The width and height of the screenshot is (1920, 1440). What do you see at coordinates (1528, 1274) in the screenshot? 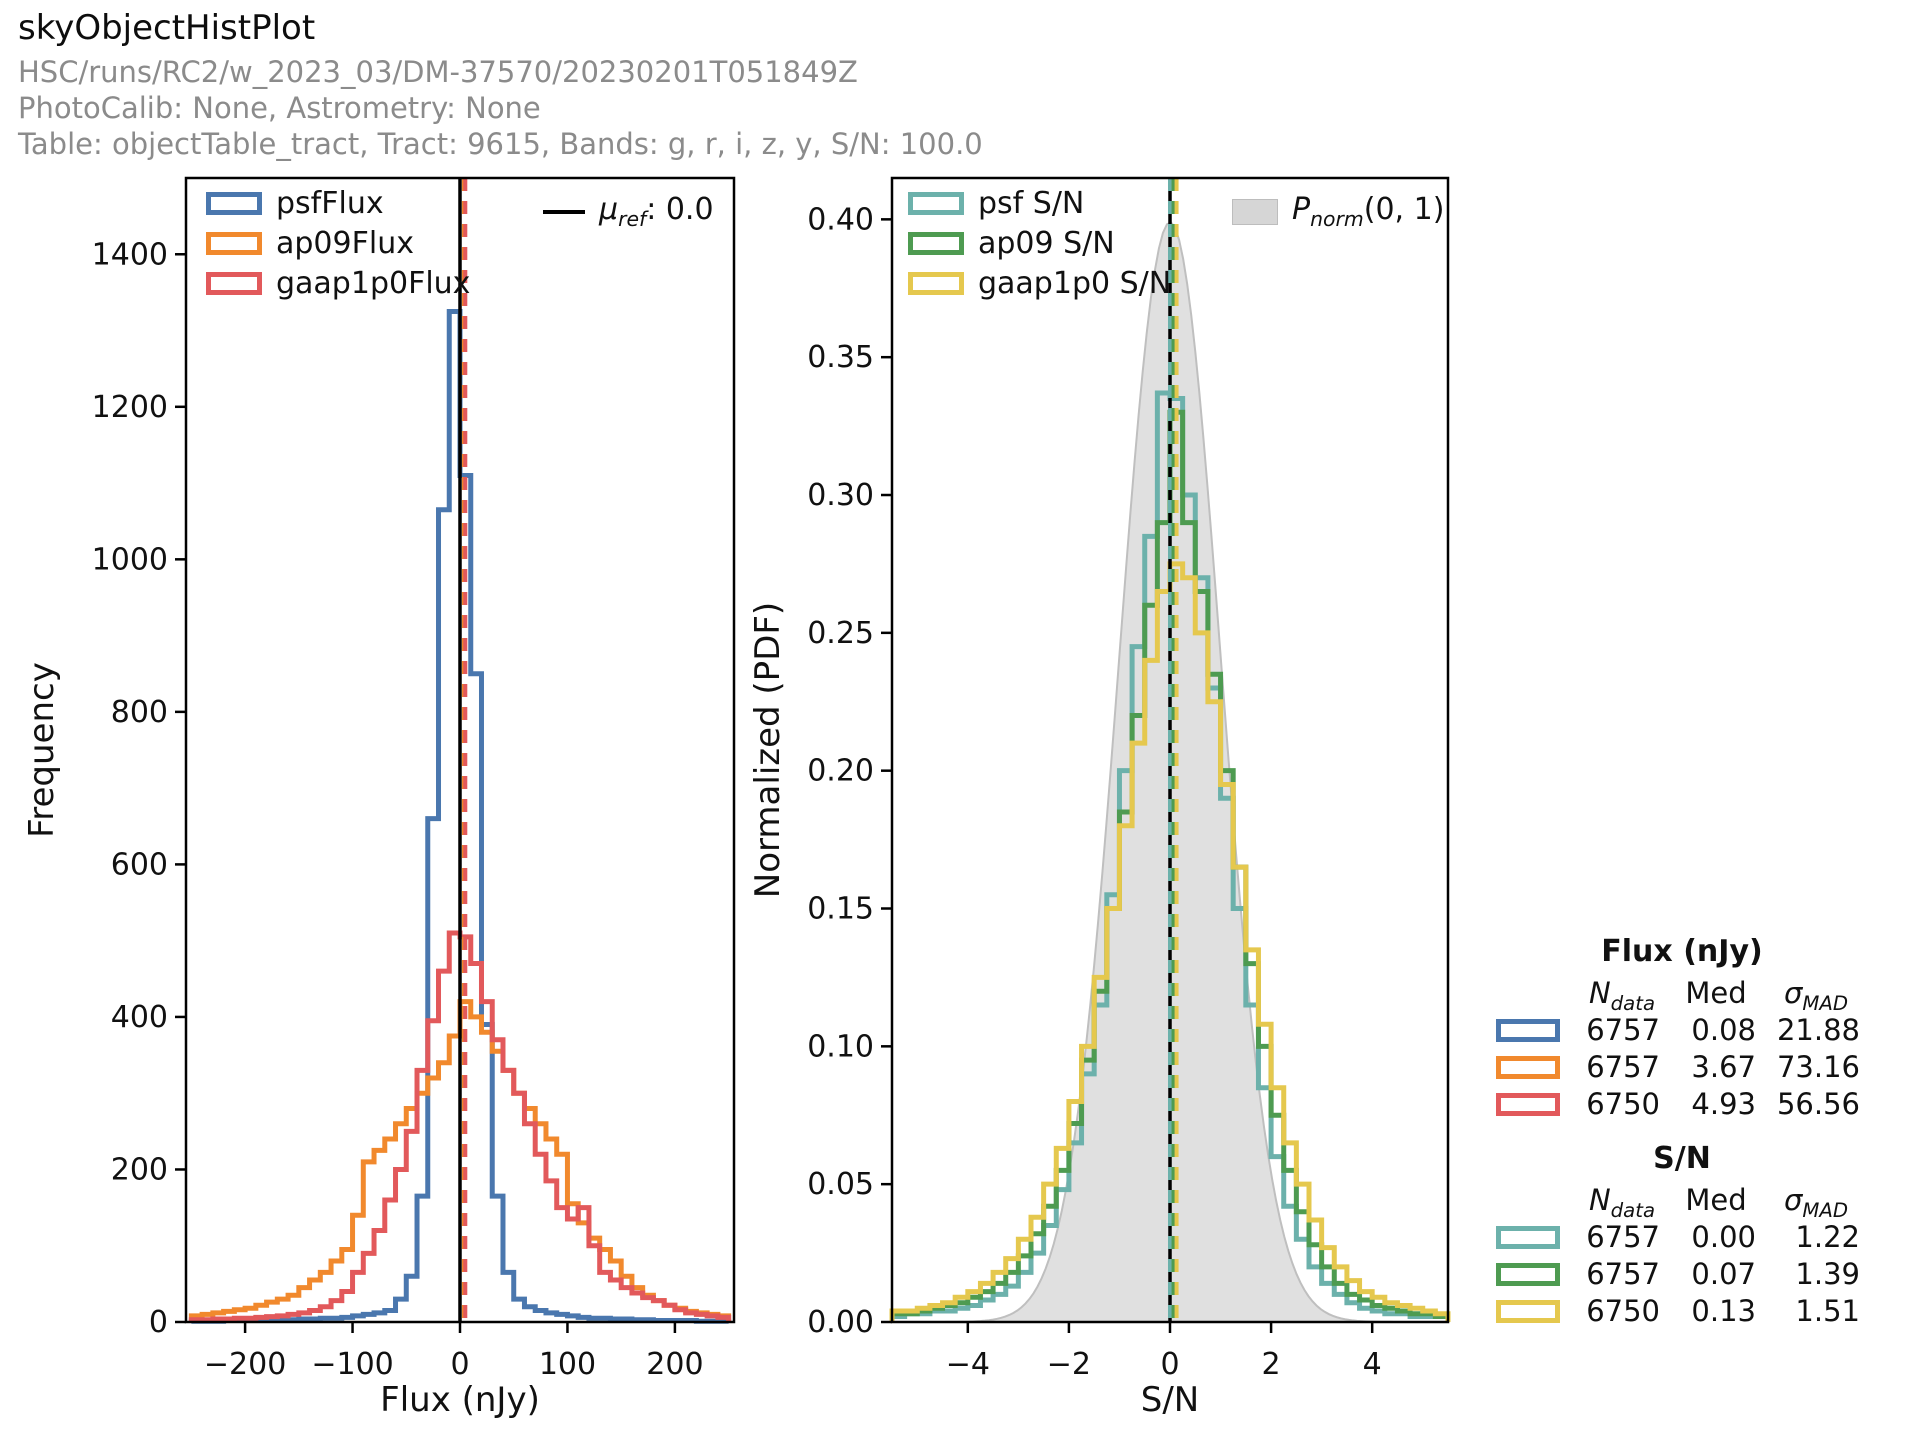
I see `ap09-sn-row-swatch-icon` at bounding box center [1528, 1274].